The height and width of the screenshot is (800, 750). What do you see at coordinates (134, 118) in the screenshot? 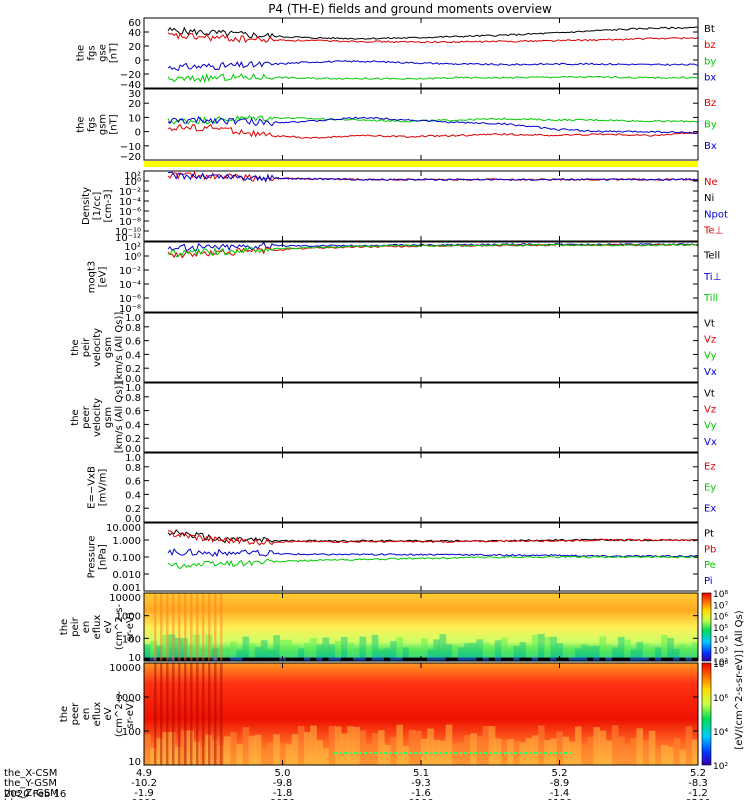
I see `y-tick-label: 10` at bounding box center [134, 118].